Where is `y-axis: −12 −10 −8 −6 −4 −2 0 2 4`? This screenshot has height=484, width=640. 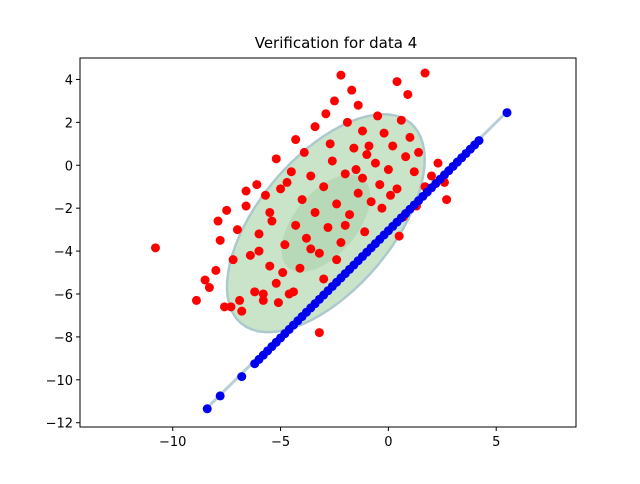
y-axis: −12 −10 −8 −6 −4 −2 0 2 4 is located at coordinates (63, 252).